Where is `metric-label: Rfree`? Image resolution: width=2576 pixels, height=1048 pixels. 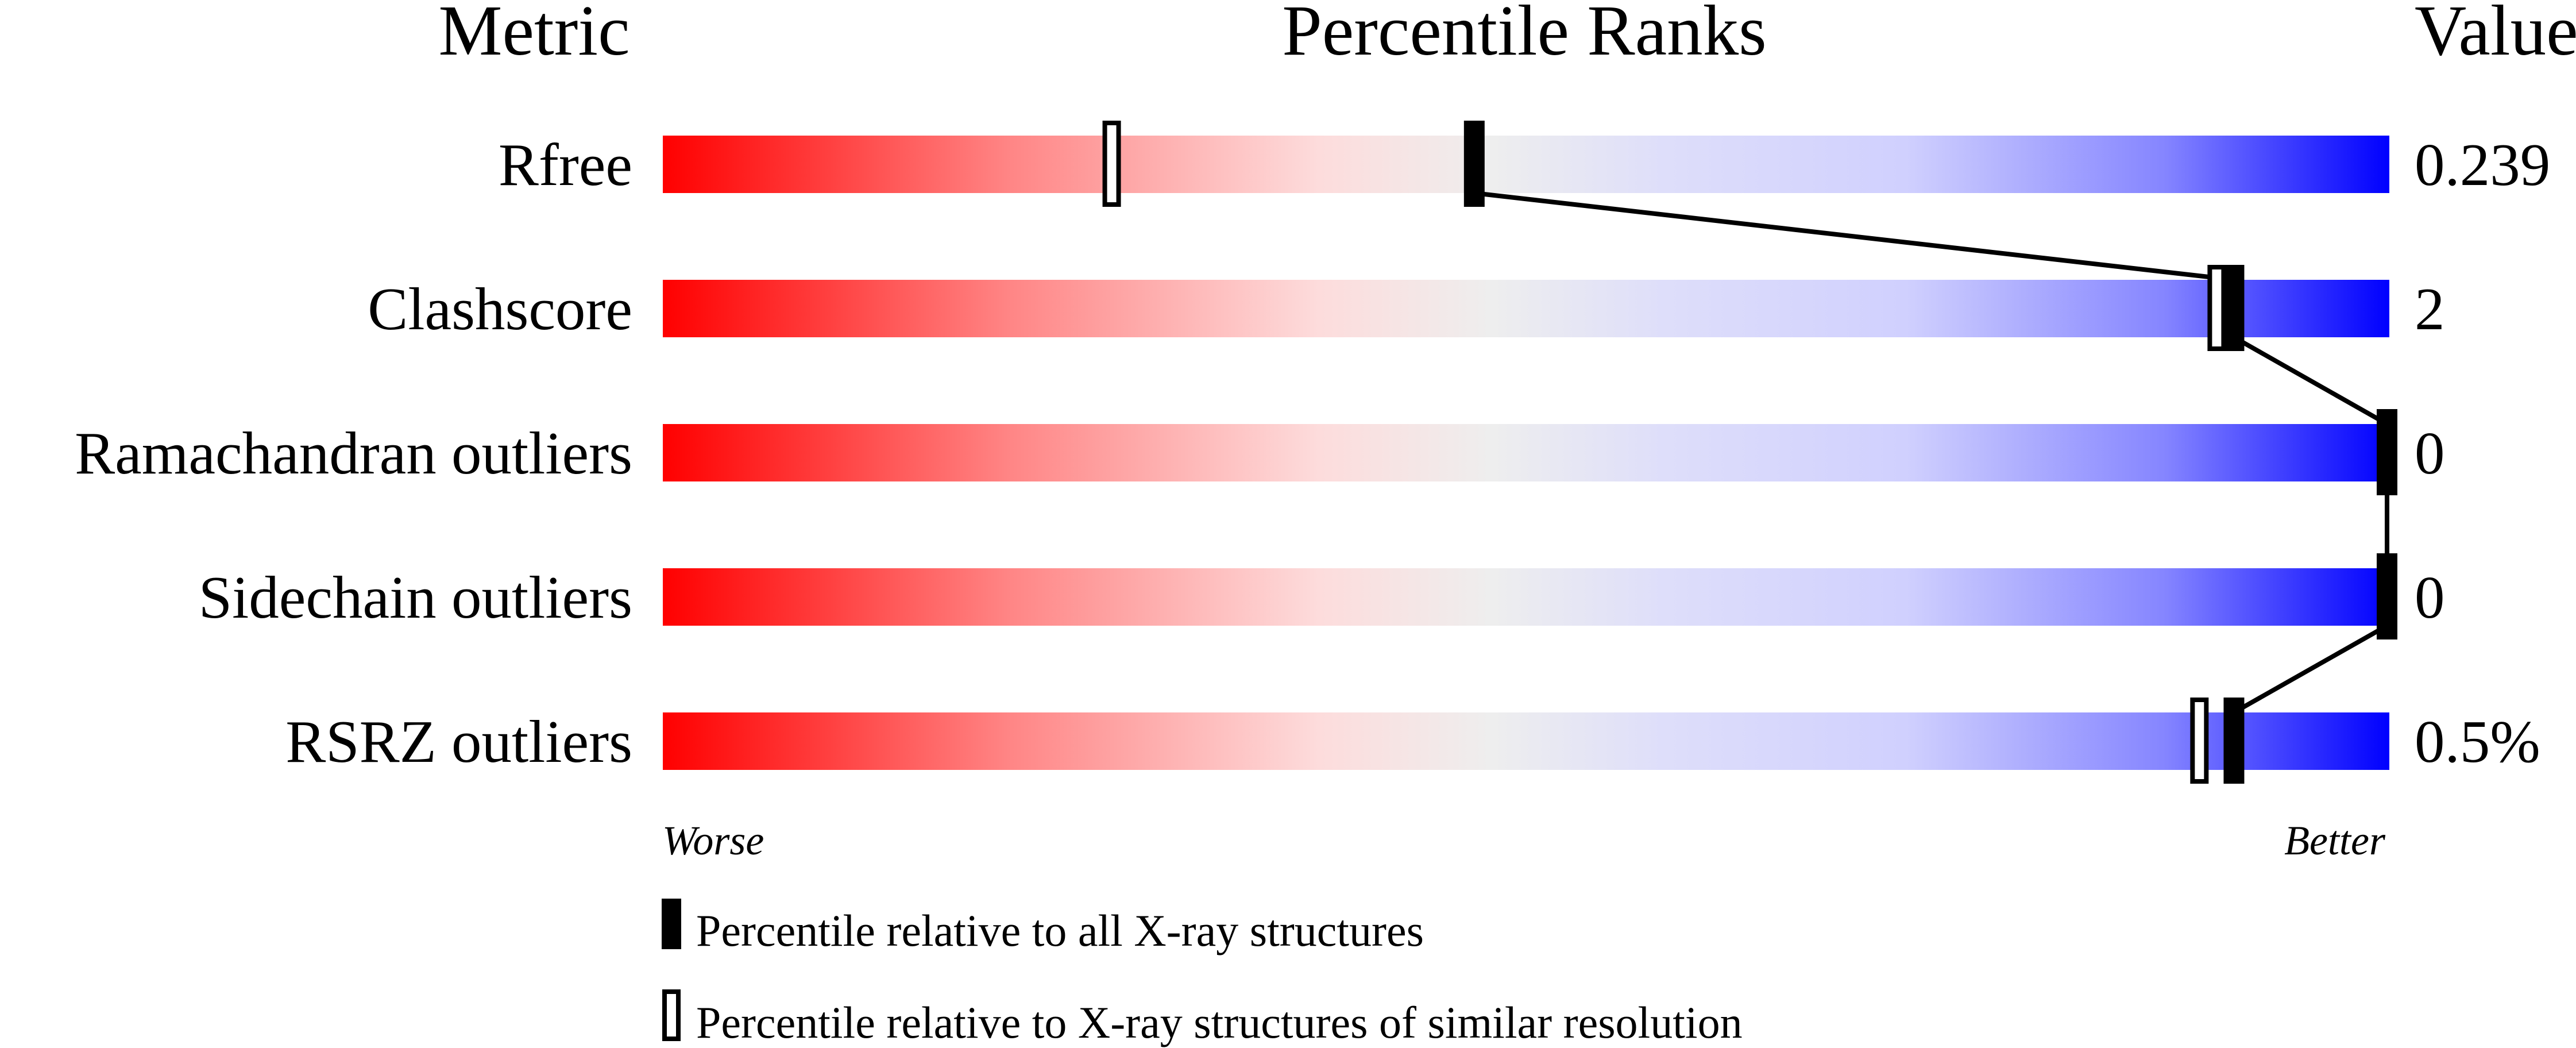
metric-label: Rfree is located at coordinates (565, 164).